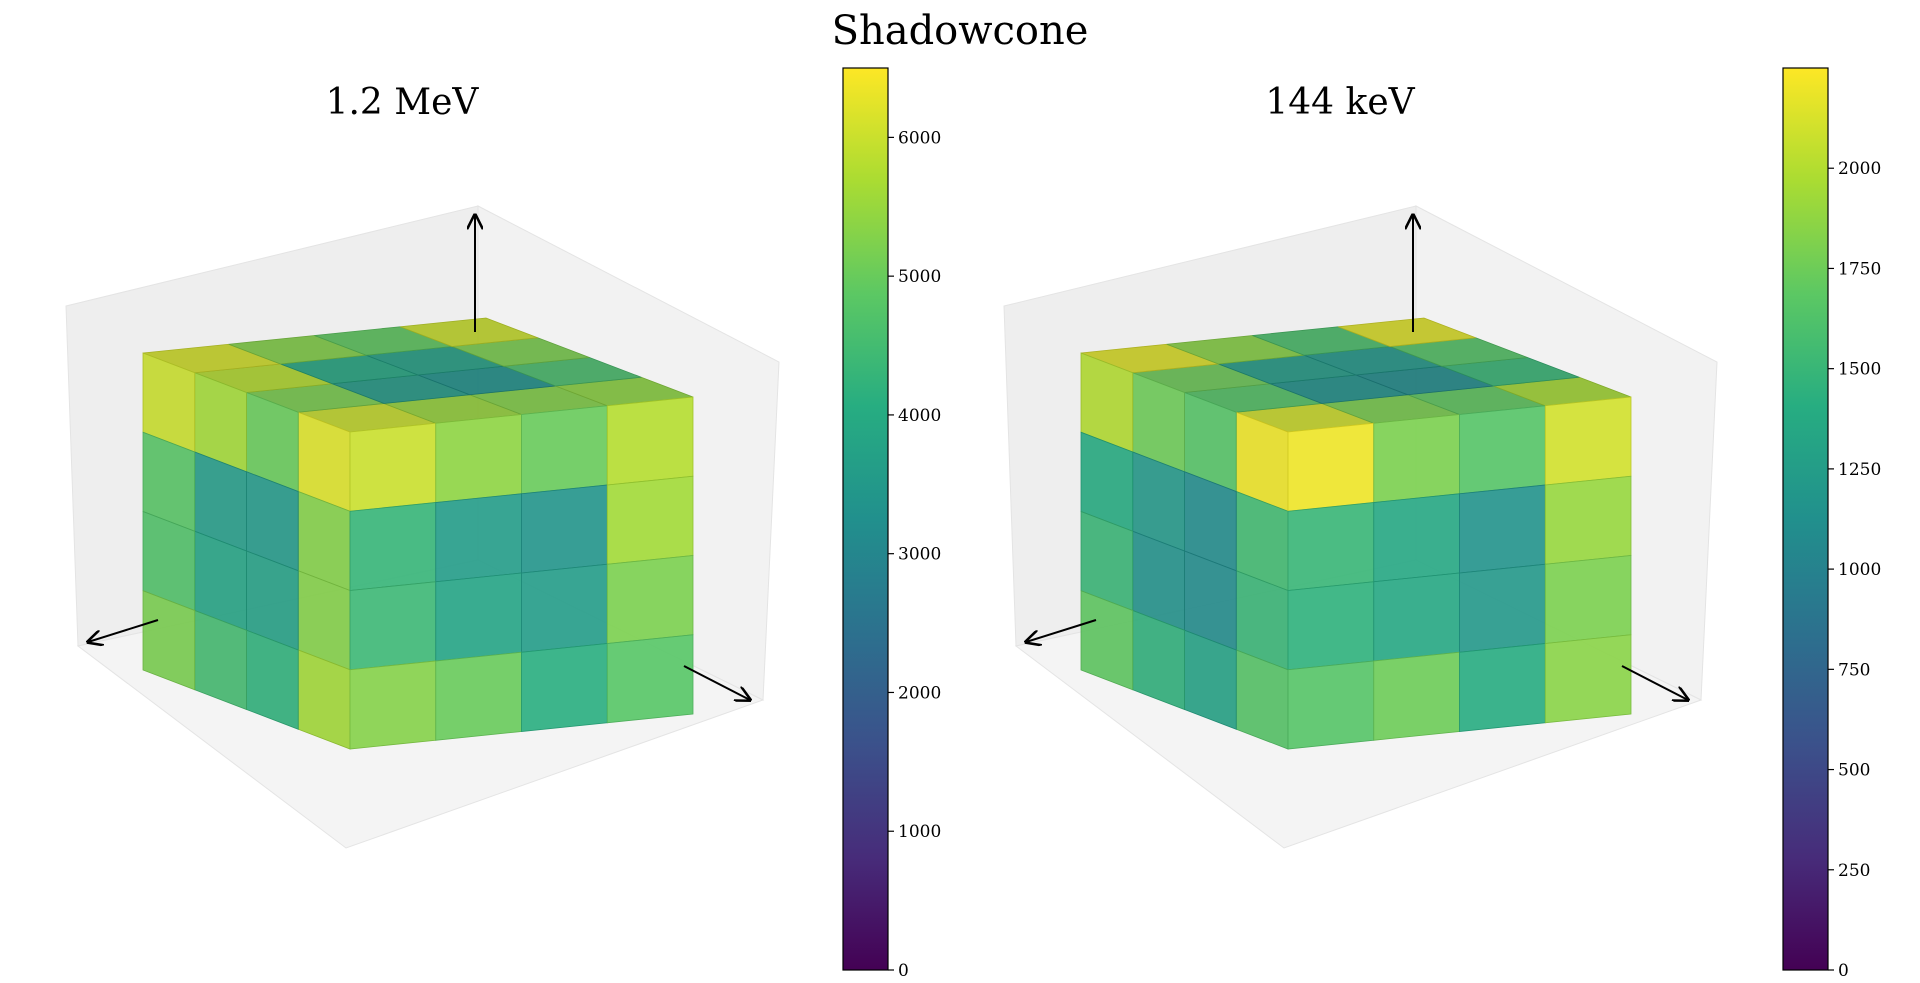 Image resolution: width=1920 pixels, height=983 pixels. What do you see at coordinates (891, 524) in the screenshot?
I see `colorbar-1-2-mev: 0 1000 2000 3000 4000 5000 6000` at bounding box center [891, 524].